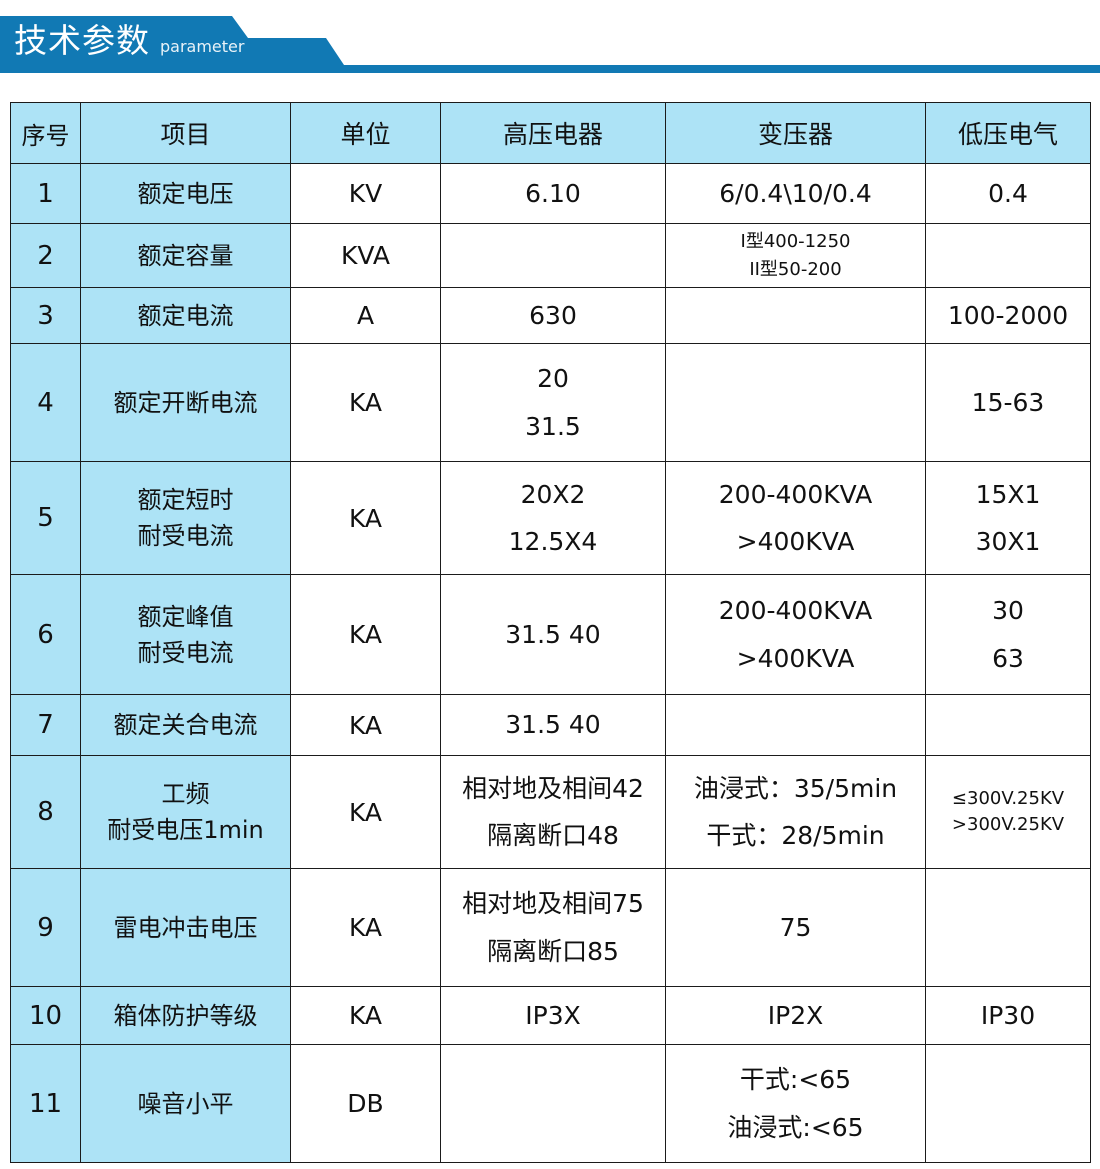  I want to click on cell-hv: 20X2 12.5X4, so click(553, 518).